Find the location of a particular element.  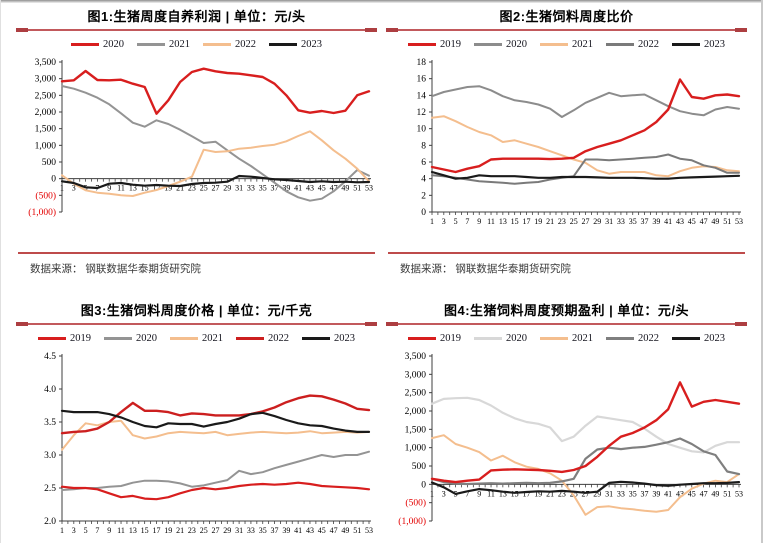

y-tick-label: 6 is located at coordinates (423, 163).